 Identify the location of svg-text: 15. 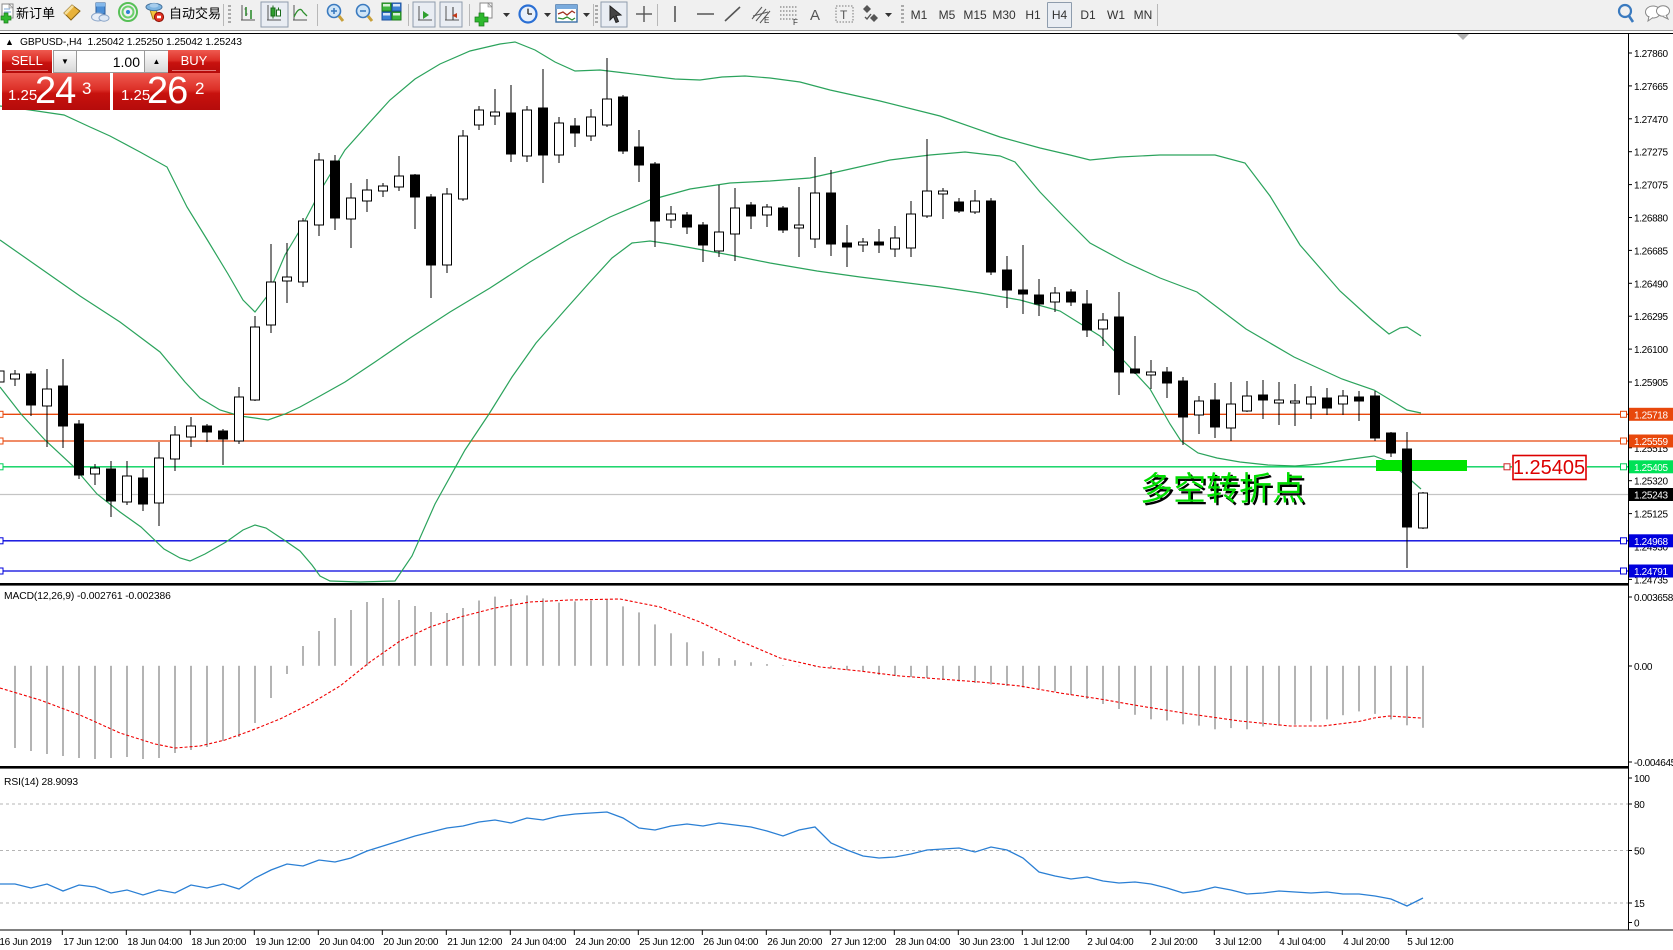
(1639, 904).